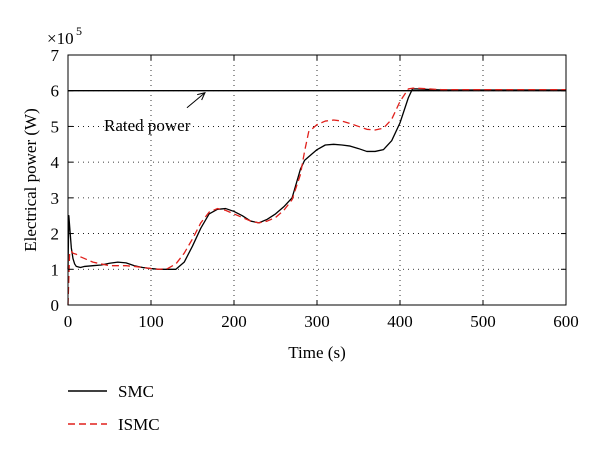 This screenshot has width=600, height=453. I want to click on y-scale-label: ×10, so click(60, 38).